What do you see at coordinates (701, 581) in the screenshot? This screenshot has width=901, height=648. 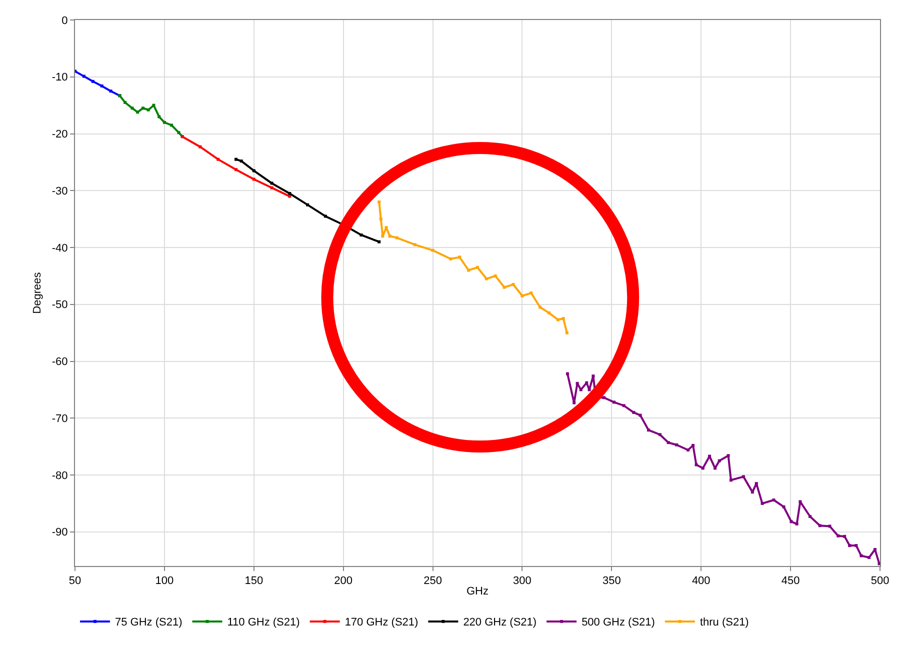 I see `x-tick-label: 400` at bounding box center [701, 581].